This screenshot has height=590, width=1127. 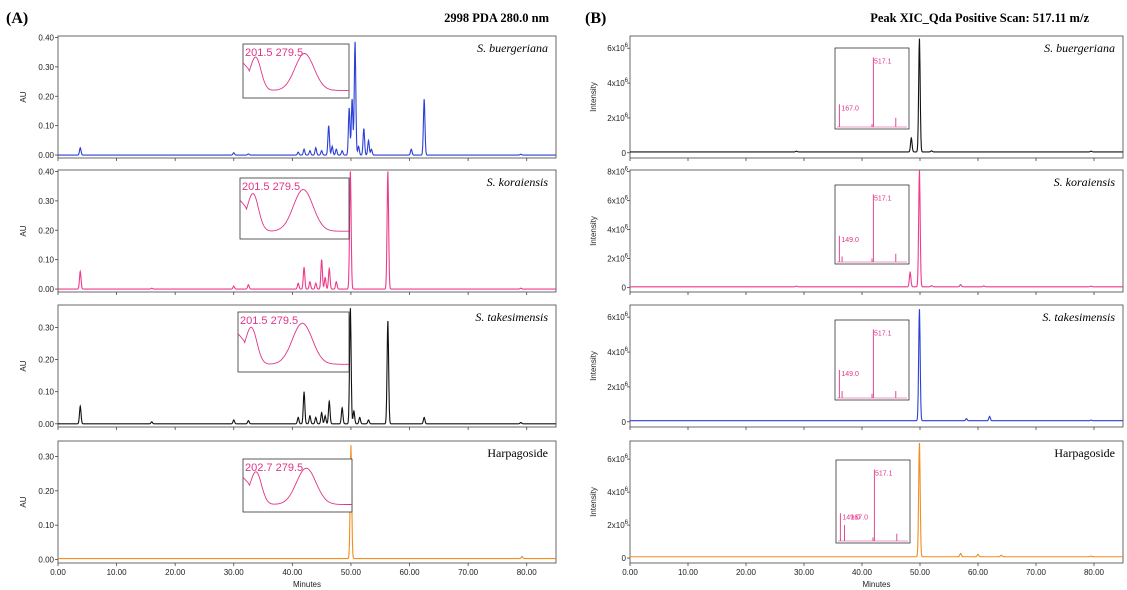 What do you see at coordinates (58, 572) in the screenshot?
I see `panel-a-4-xtick-label: 0.00` at bounding box center [58, 572].